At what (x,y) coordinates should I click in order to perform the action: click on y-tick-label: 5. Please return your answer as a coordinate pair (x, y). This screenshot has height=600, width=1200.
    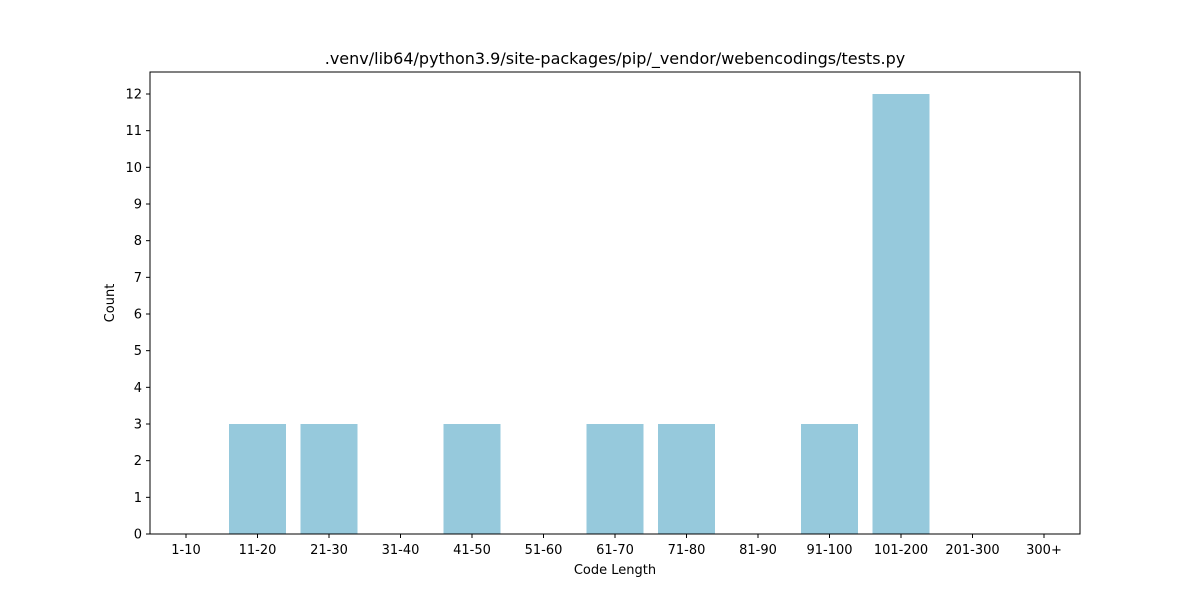
    Looking at the image, I should click on (138, 351).